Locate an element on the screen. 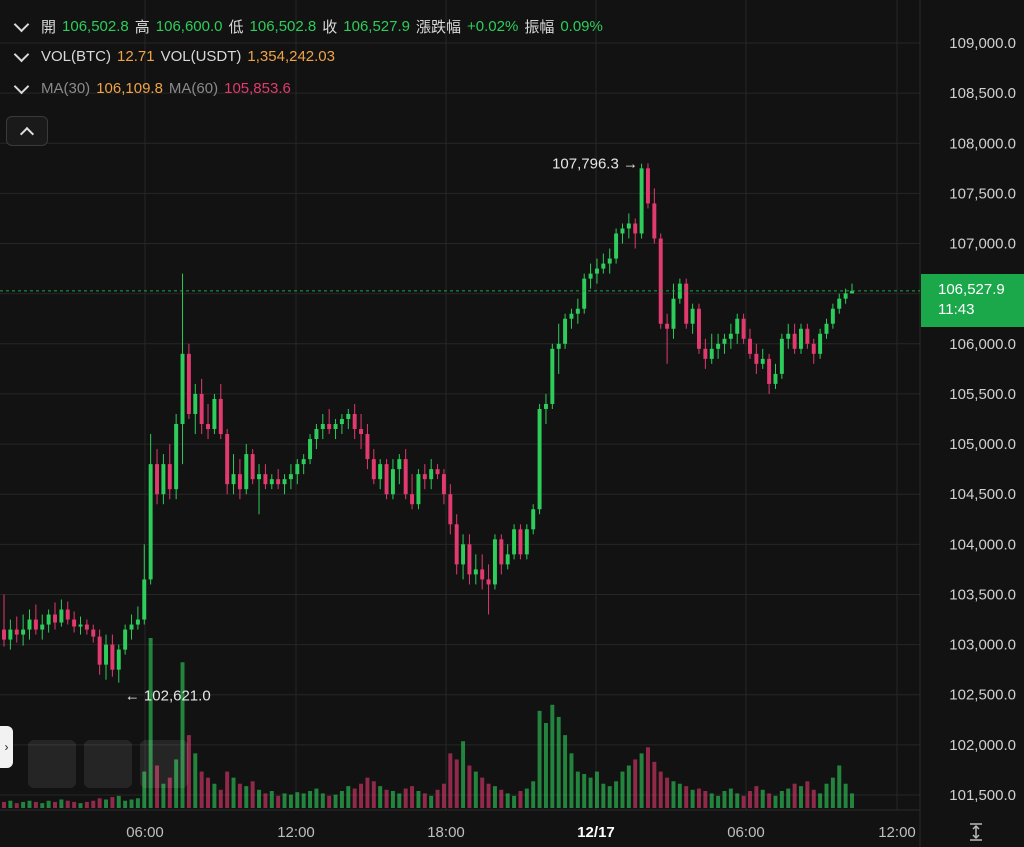  y-tick-label: 101,500.0 is located at coordinates (982, 795).